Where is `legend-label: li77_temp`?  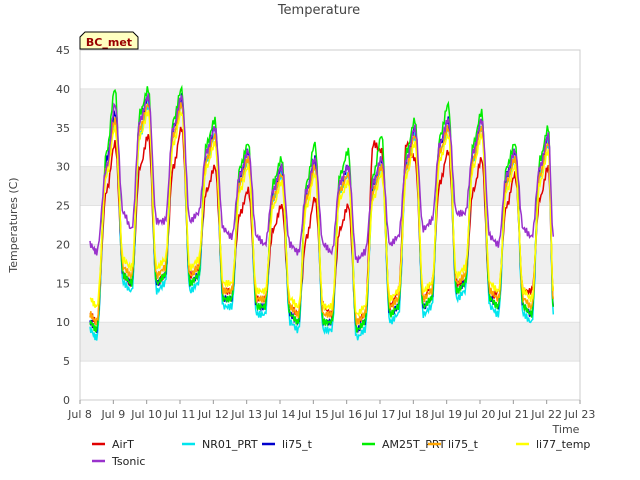
legend-label: li77_temp is located at coordinates (563, 444).